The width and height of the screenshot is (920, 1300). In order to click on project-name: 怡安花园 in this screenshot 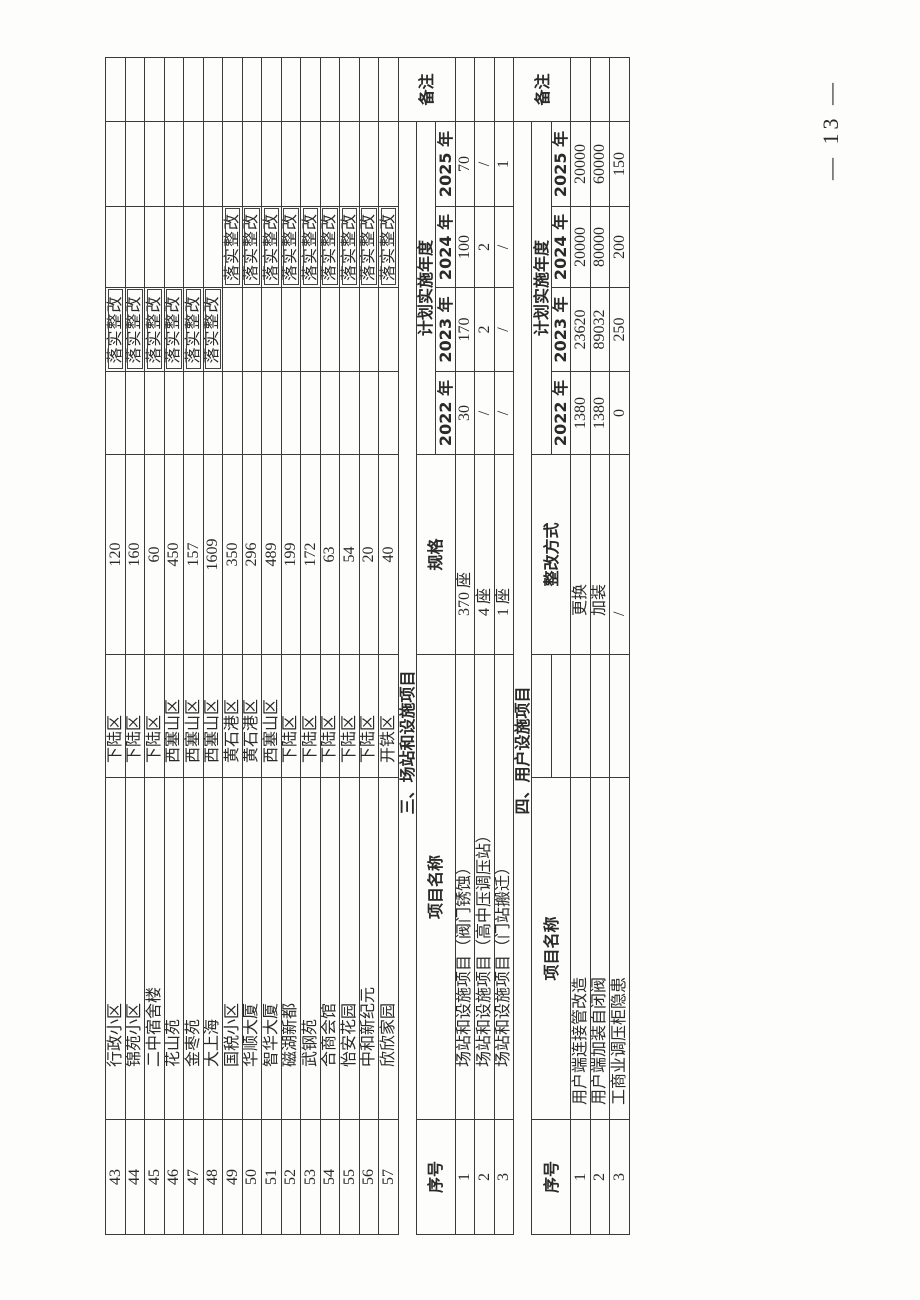, I will do `click(349, 948)`.